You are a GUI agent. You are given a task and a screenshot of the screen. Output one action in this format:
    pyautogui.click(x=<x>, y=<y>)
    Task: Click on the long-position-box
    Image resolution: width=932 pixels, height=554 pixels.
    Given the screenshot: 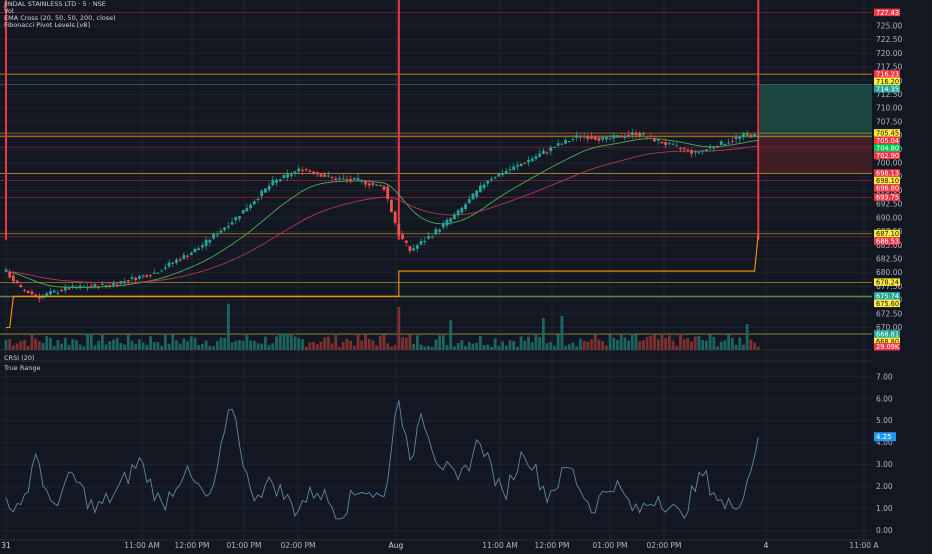 What is the action you would take?
    pyautogui.click(x=816, y=129)
    